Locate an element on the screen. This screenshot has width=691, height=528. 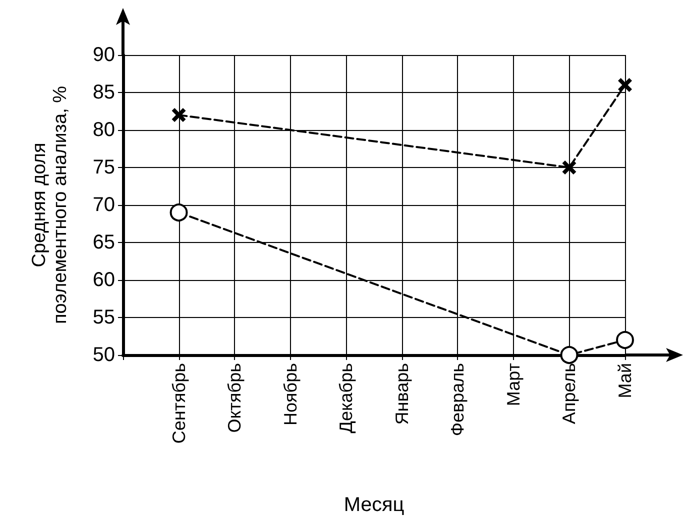
y-tick-label: 85 is located at coordinates (103, 93).